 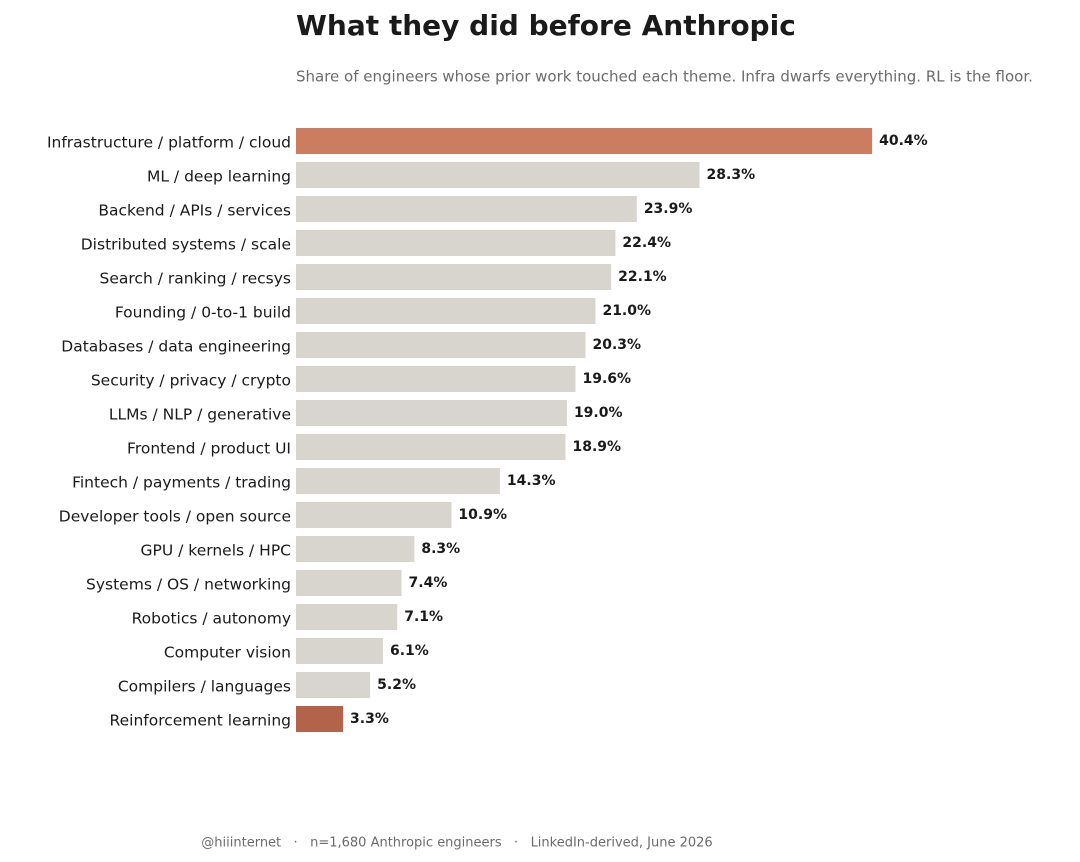 What do you see at coordinates (531, 481) in the screenshot?
I see `value-label: 14.3%` at bounding box center [531, 481].